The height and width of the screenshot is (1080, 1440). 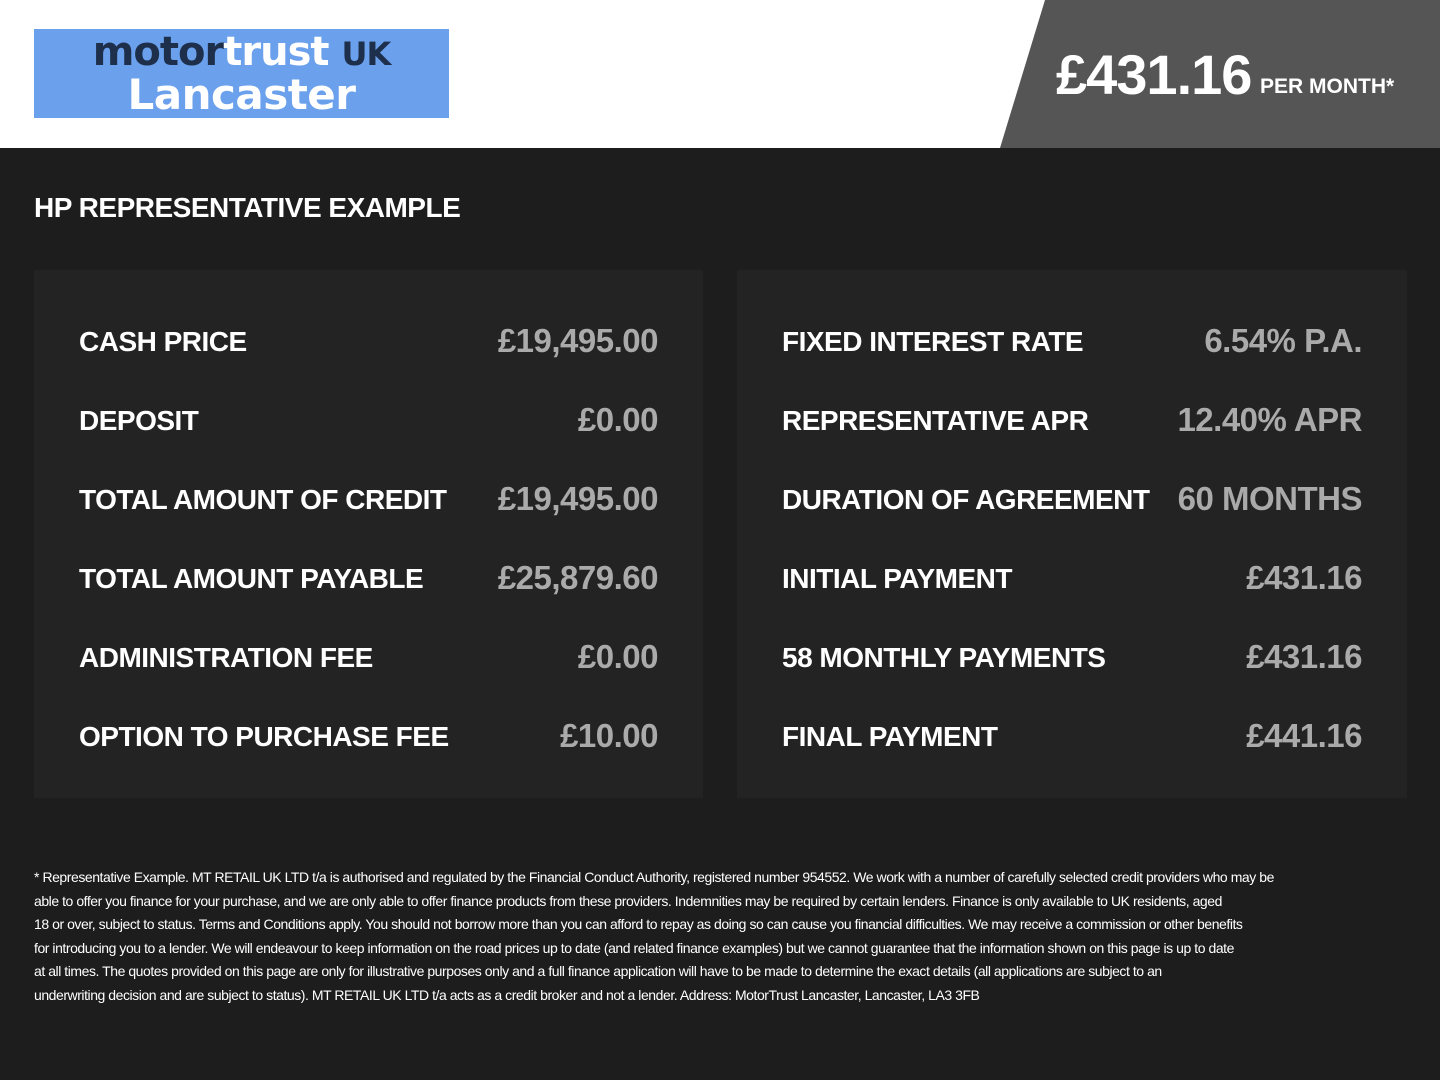 What do you see at coordinates (1270, 498) in the screenshot?
I see `finance-value: 60 MONTHS` at bounding box center [1270, 498].